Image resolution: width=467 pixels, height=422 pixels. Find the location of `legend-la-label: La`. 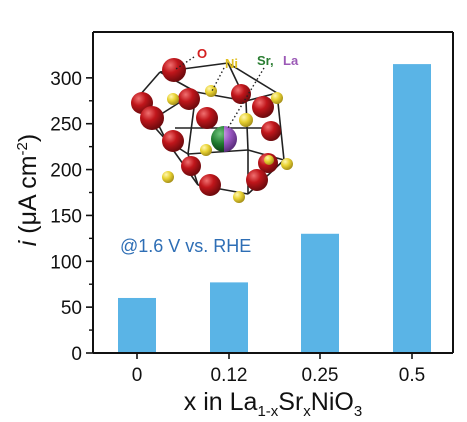

legend-la-label: La is located at coordinates (291, 60).